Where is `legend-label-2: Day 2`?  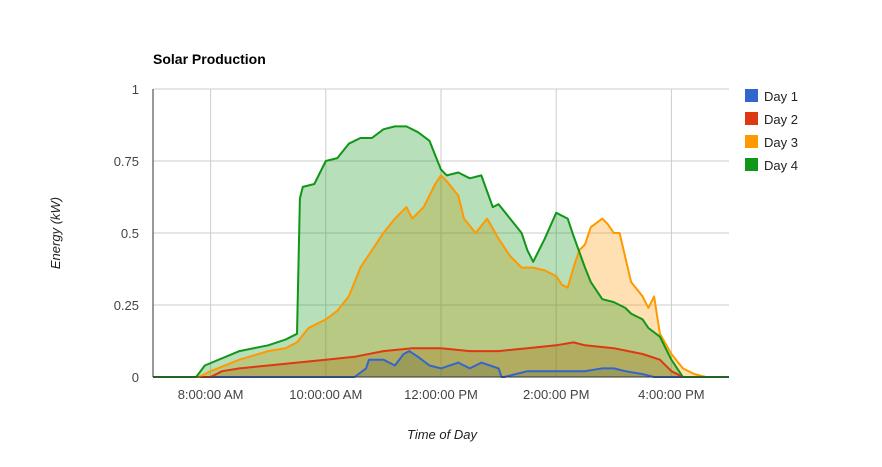
legend-label-2: Day 2 is located at coordinates (781, 119).